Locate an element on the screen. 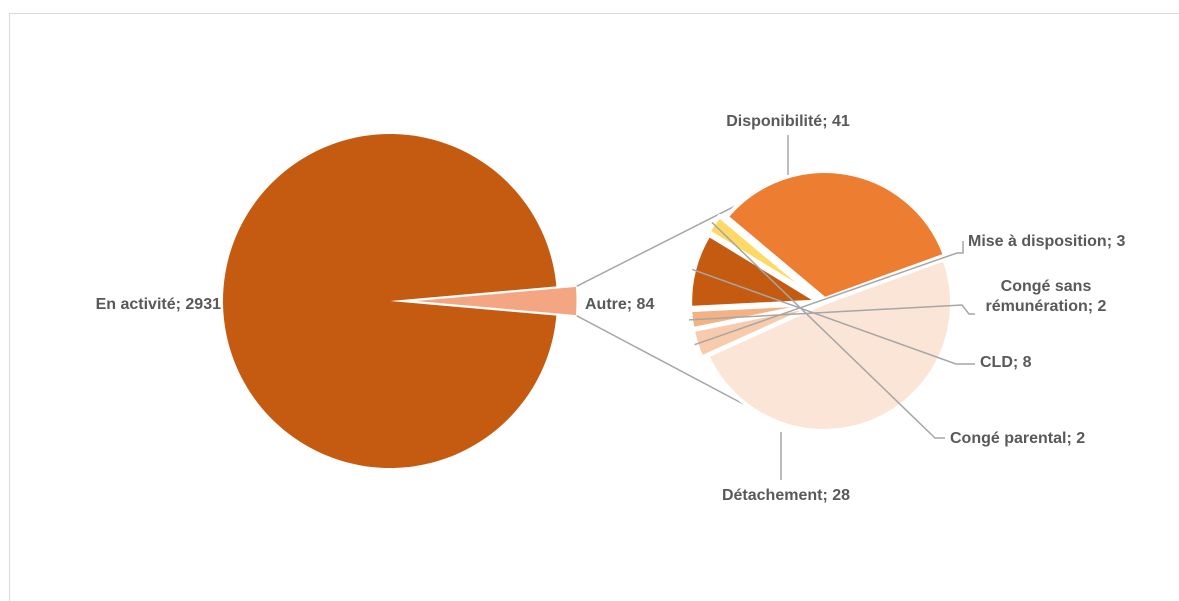 Image resolution: width=1179 pixels, height=601 pixels. label-detachement: Détachement; 28 is located at coordinates (786, 495).